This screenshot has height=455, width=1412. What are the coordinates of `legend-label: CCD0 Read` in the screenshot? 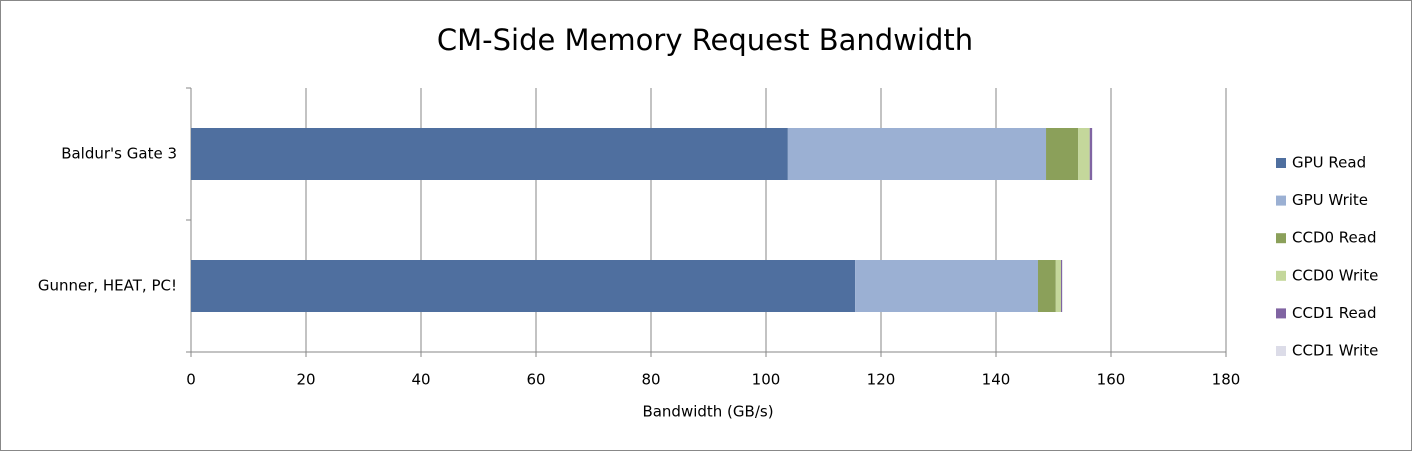 It's located at (1334, 238).